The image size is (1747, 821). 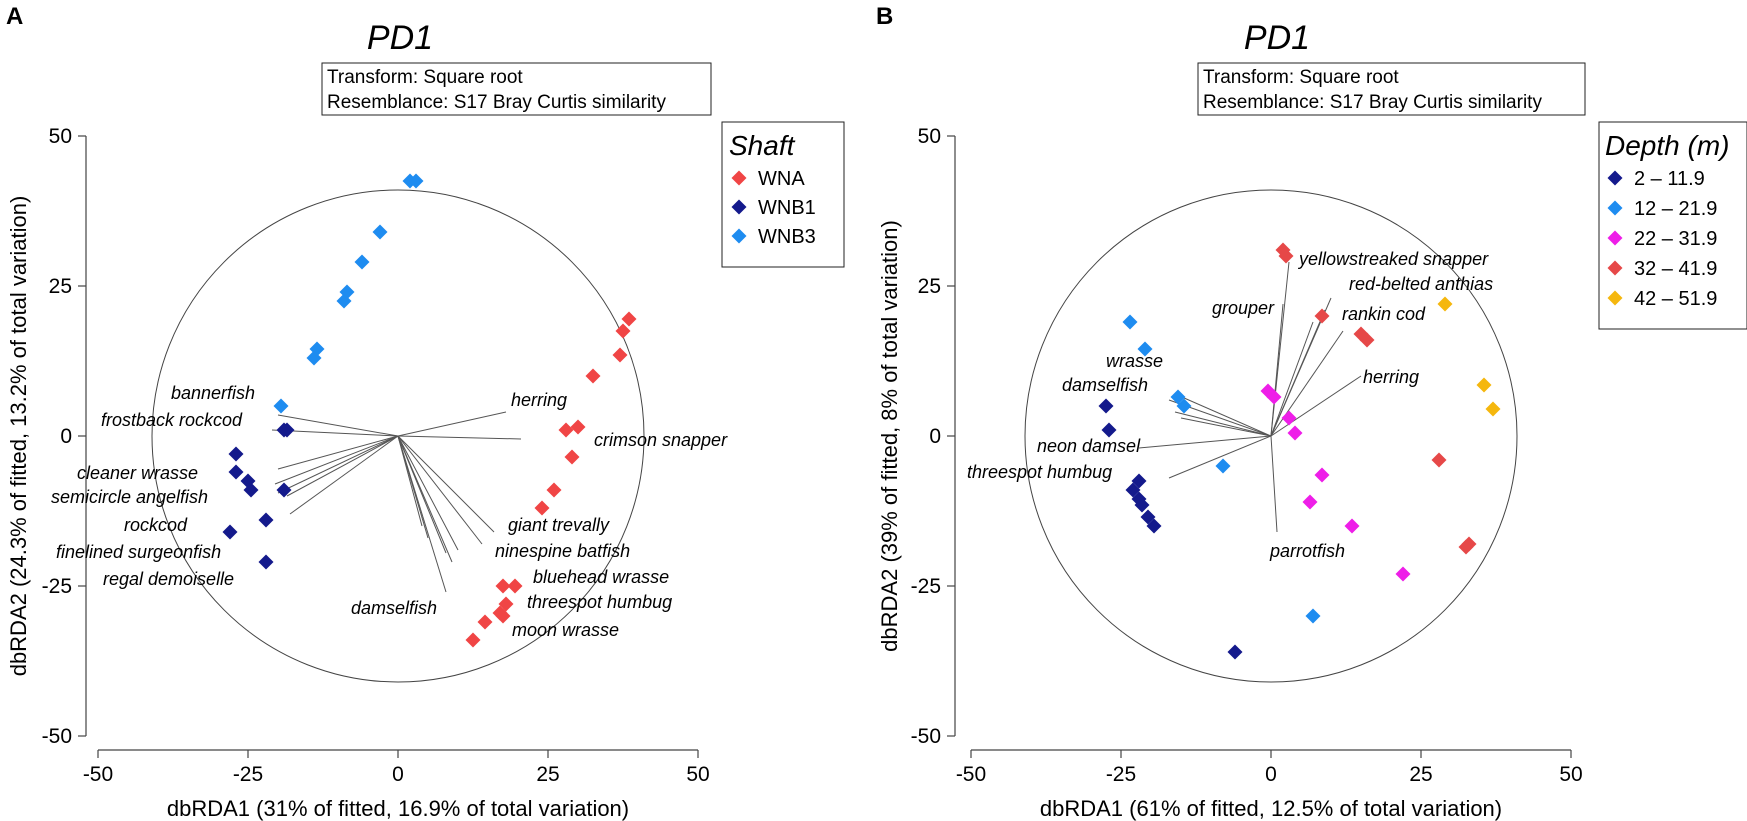 What do you see at coordinates (1391, 377) in the screenshot?
I see `label-herring-b: herring` at bounding box center [1391, 377].